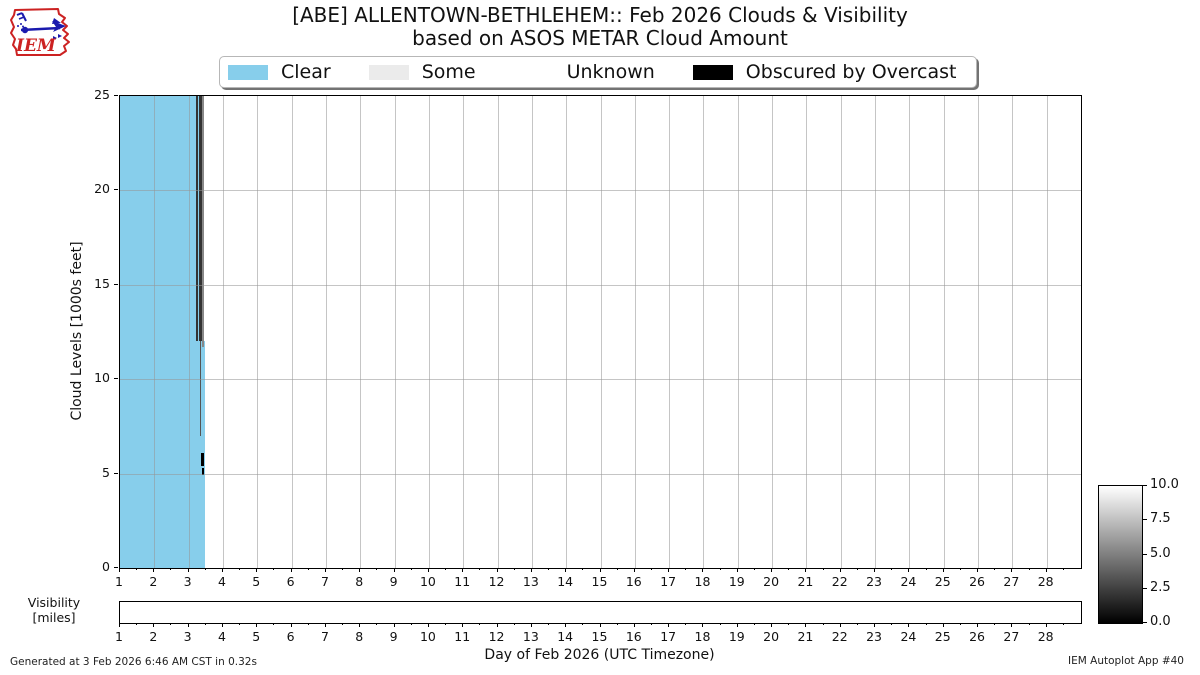 Image resolution: width=1200 pixels, height=675 pixels. I want to click on x-tick-label: 2, so click(153, 581).